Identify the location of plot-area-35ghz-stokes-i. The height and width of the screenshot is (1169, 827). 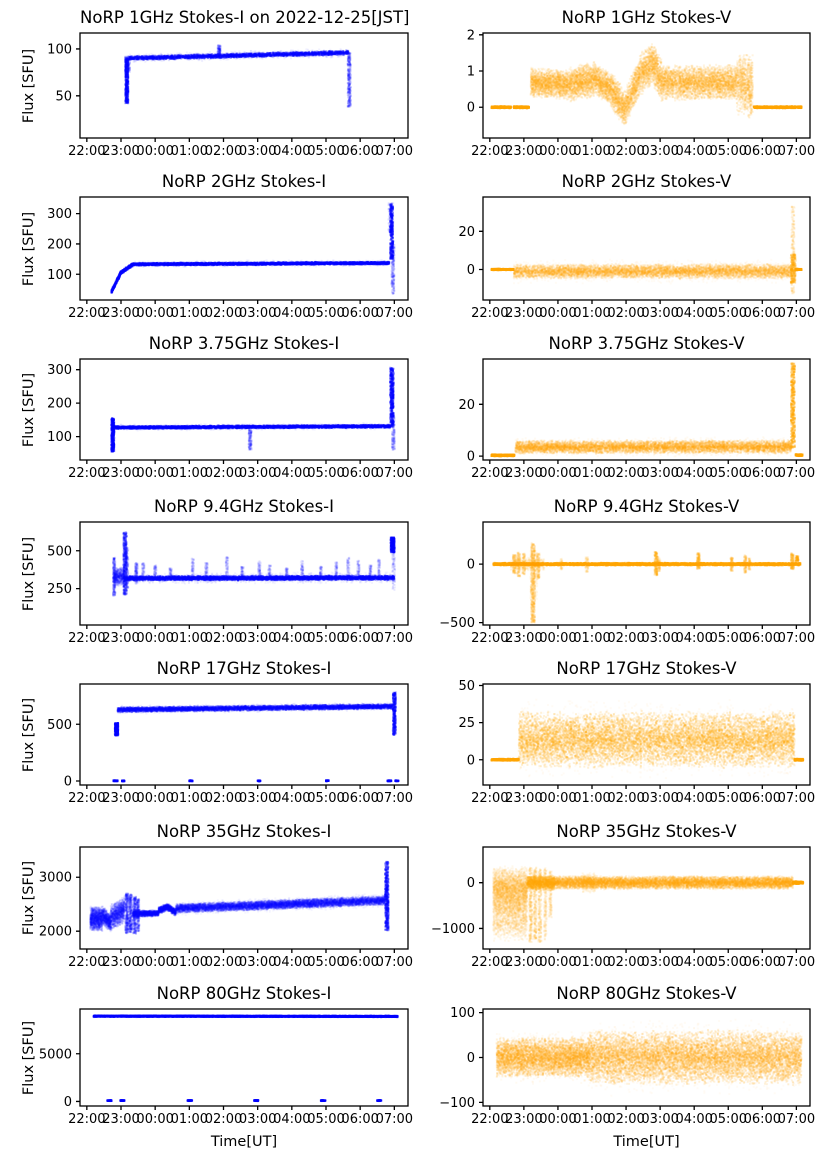
(210, 897).